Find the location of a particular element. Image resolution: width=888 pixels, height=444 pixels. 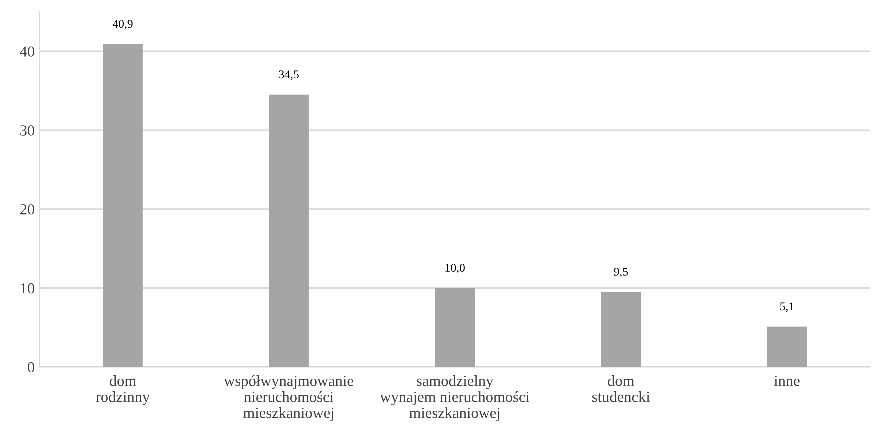

x-tick-label: dom studencki is located at coordinates (621, 389).